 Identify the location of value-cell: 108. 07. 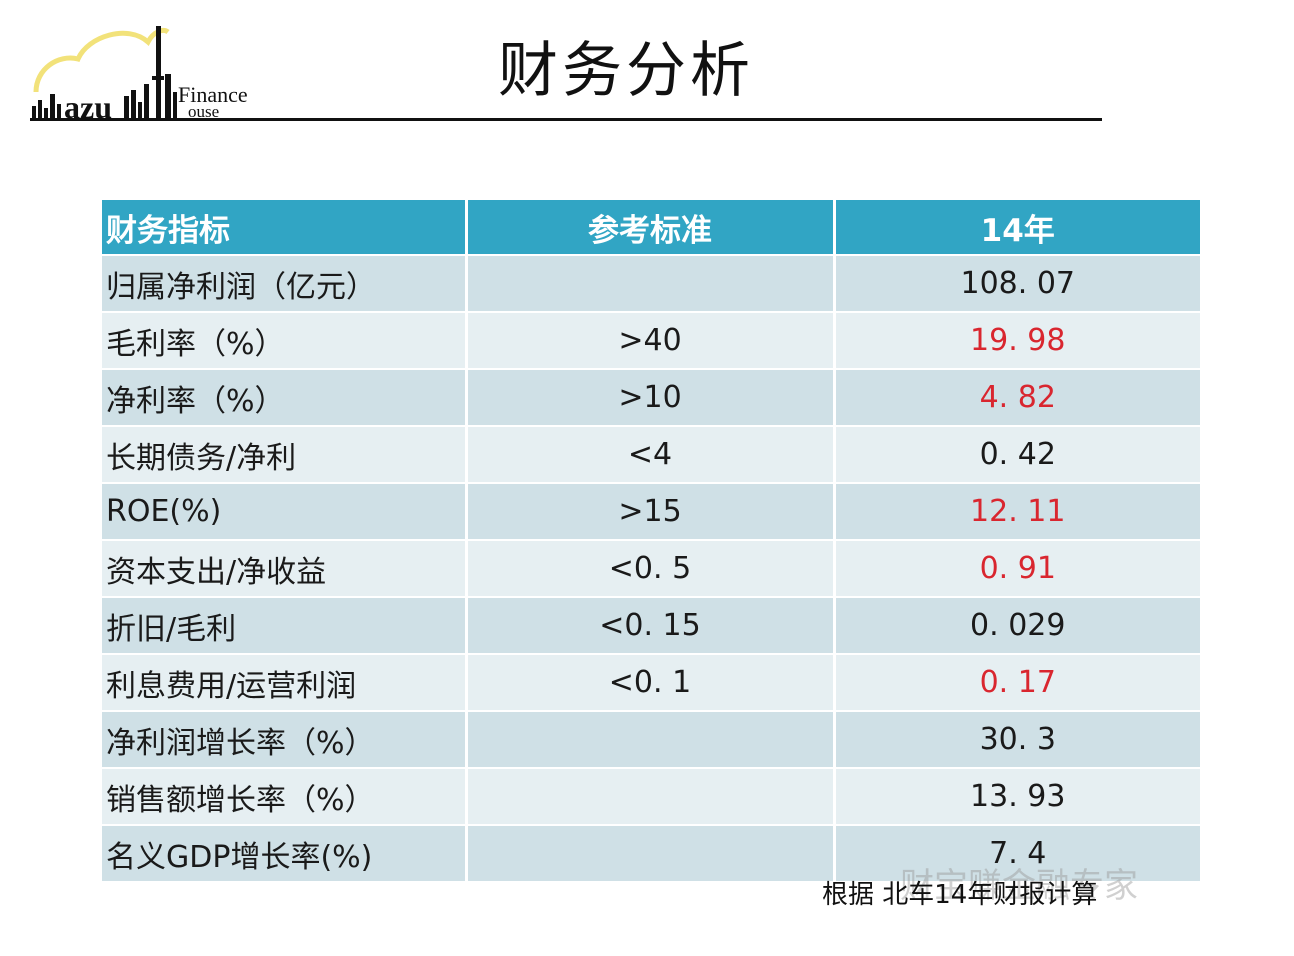
(1017, 284).